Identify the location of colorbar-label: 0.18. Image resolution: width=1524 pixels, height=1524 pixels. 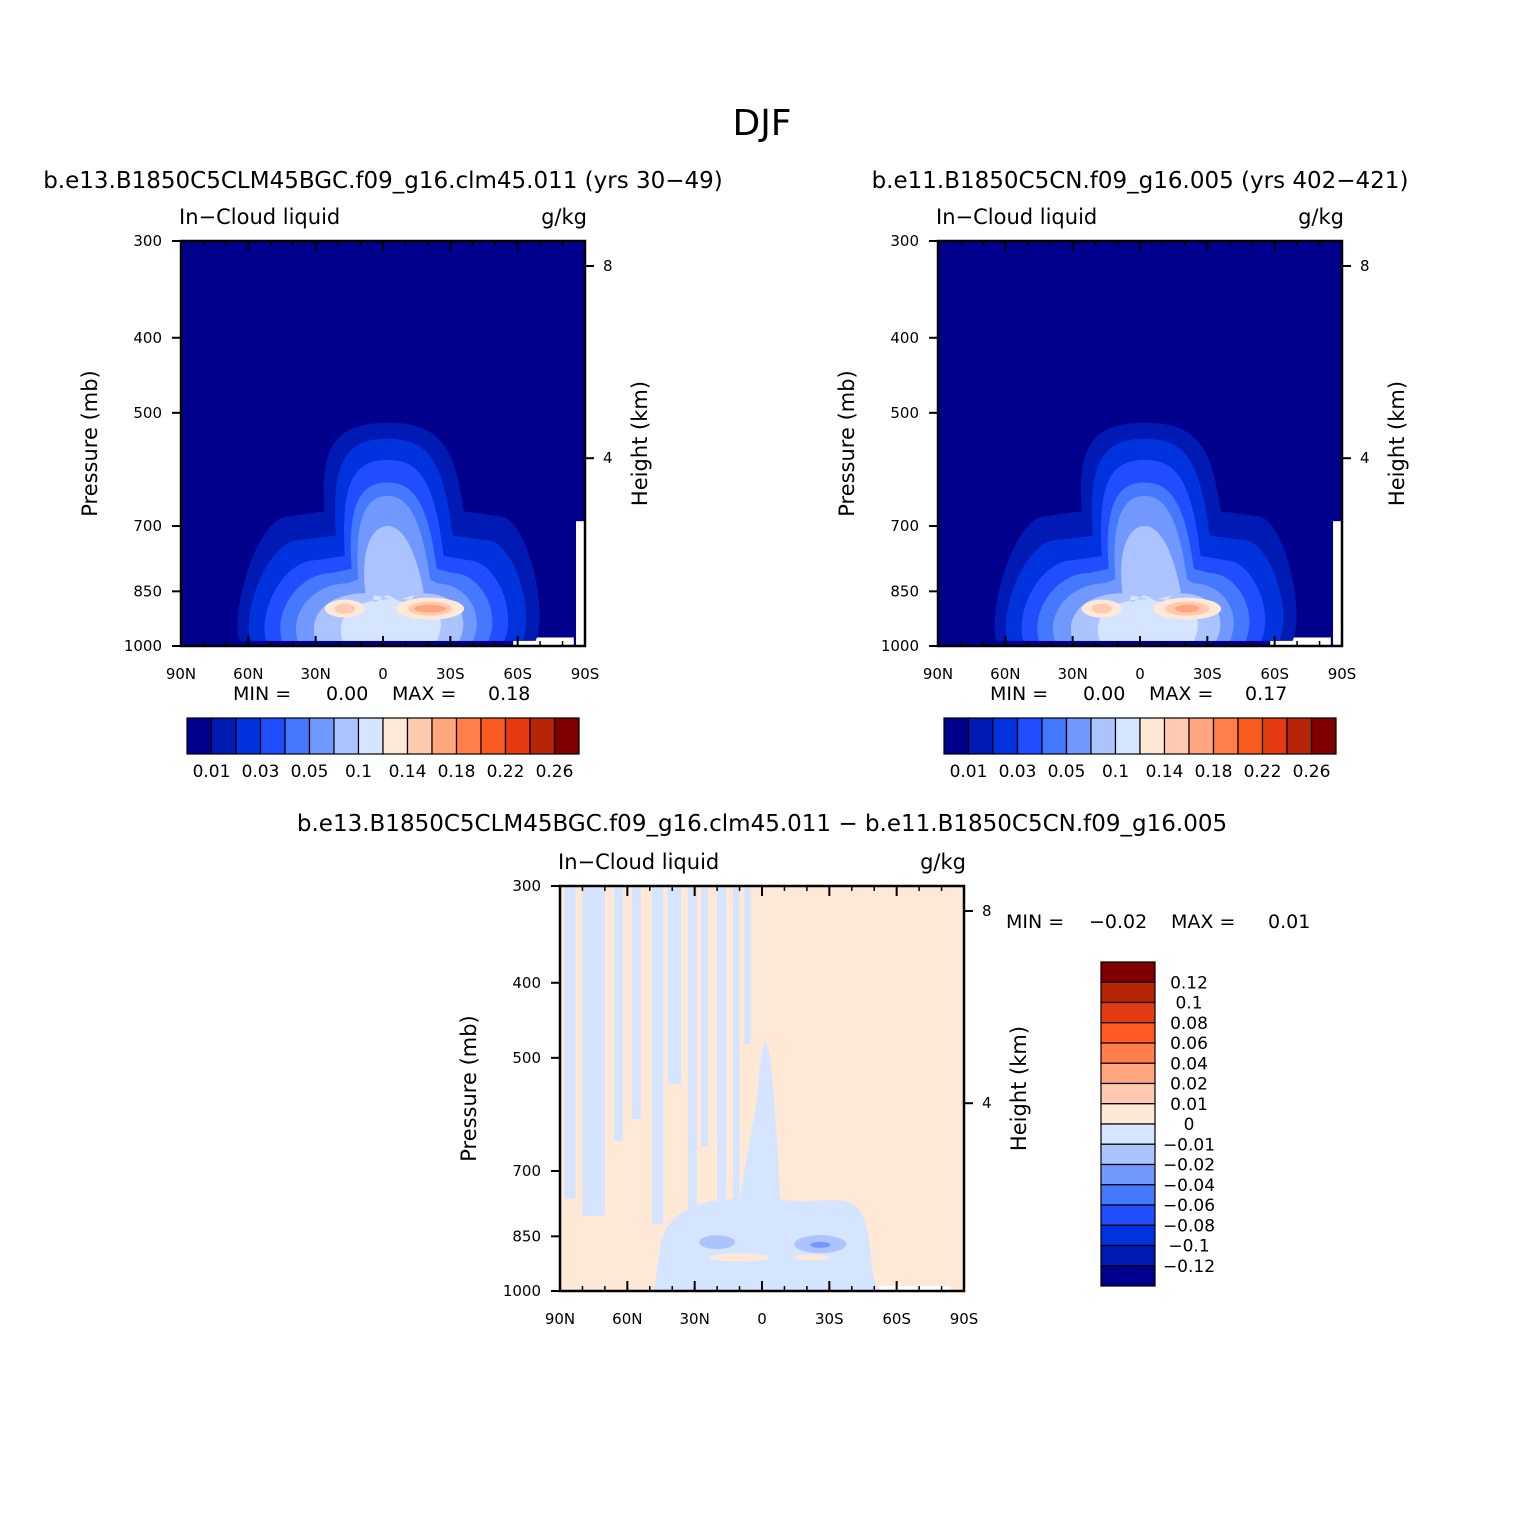
(457, 772).